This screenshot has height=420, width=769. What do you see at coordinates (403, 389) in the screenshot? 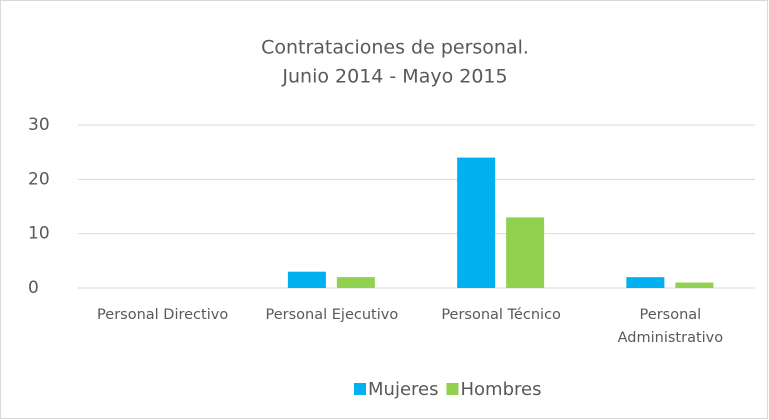
I see `legend-label: Mujeres` at bounding box center [403, 389].